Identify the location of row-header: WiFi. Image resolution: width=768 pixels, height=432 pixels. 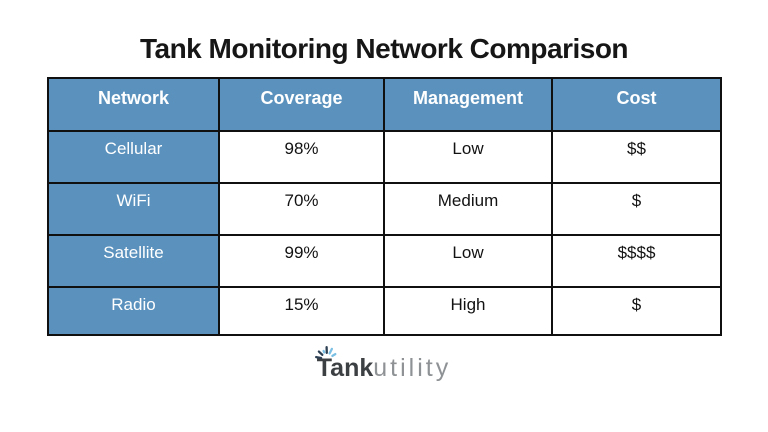
(133, 209).